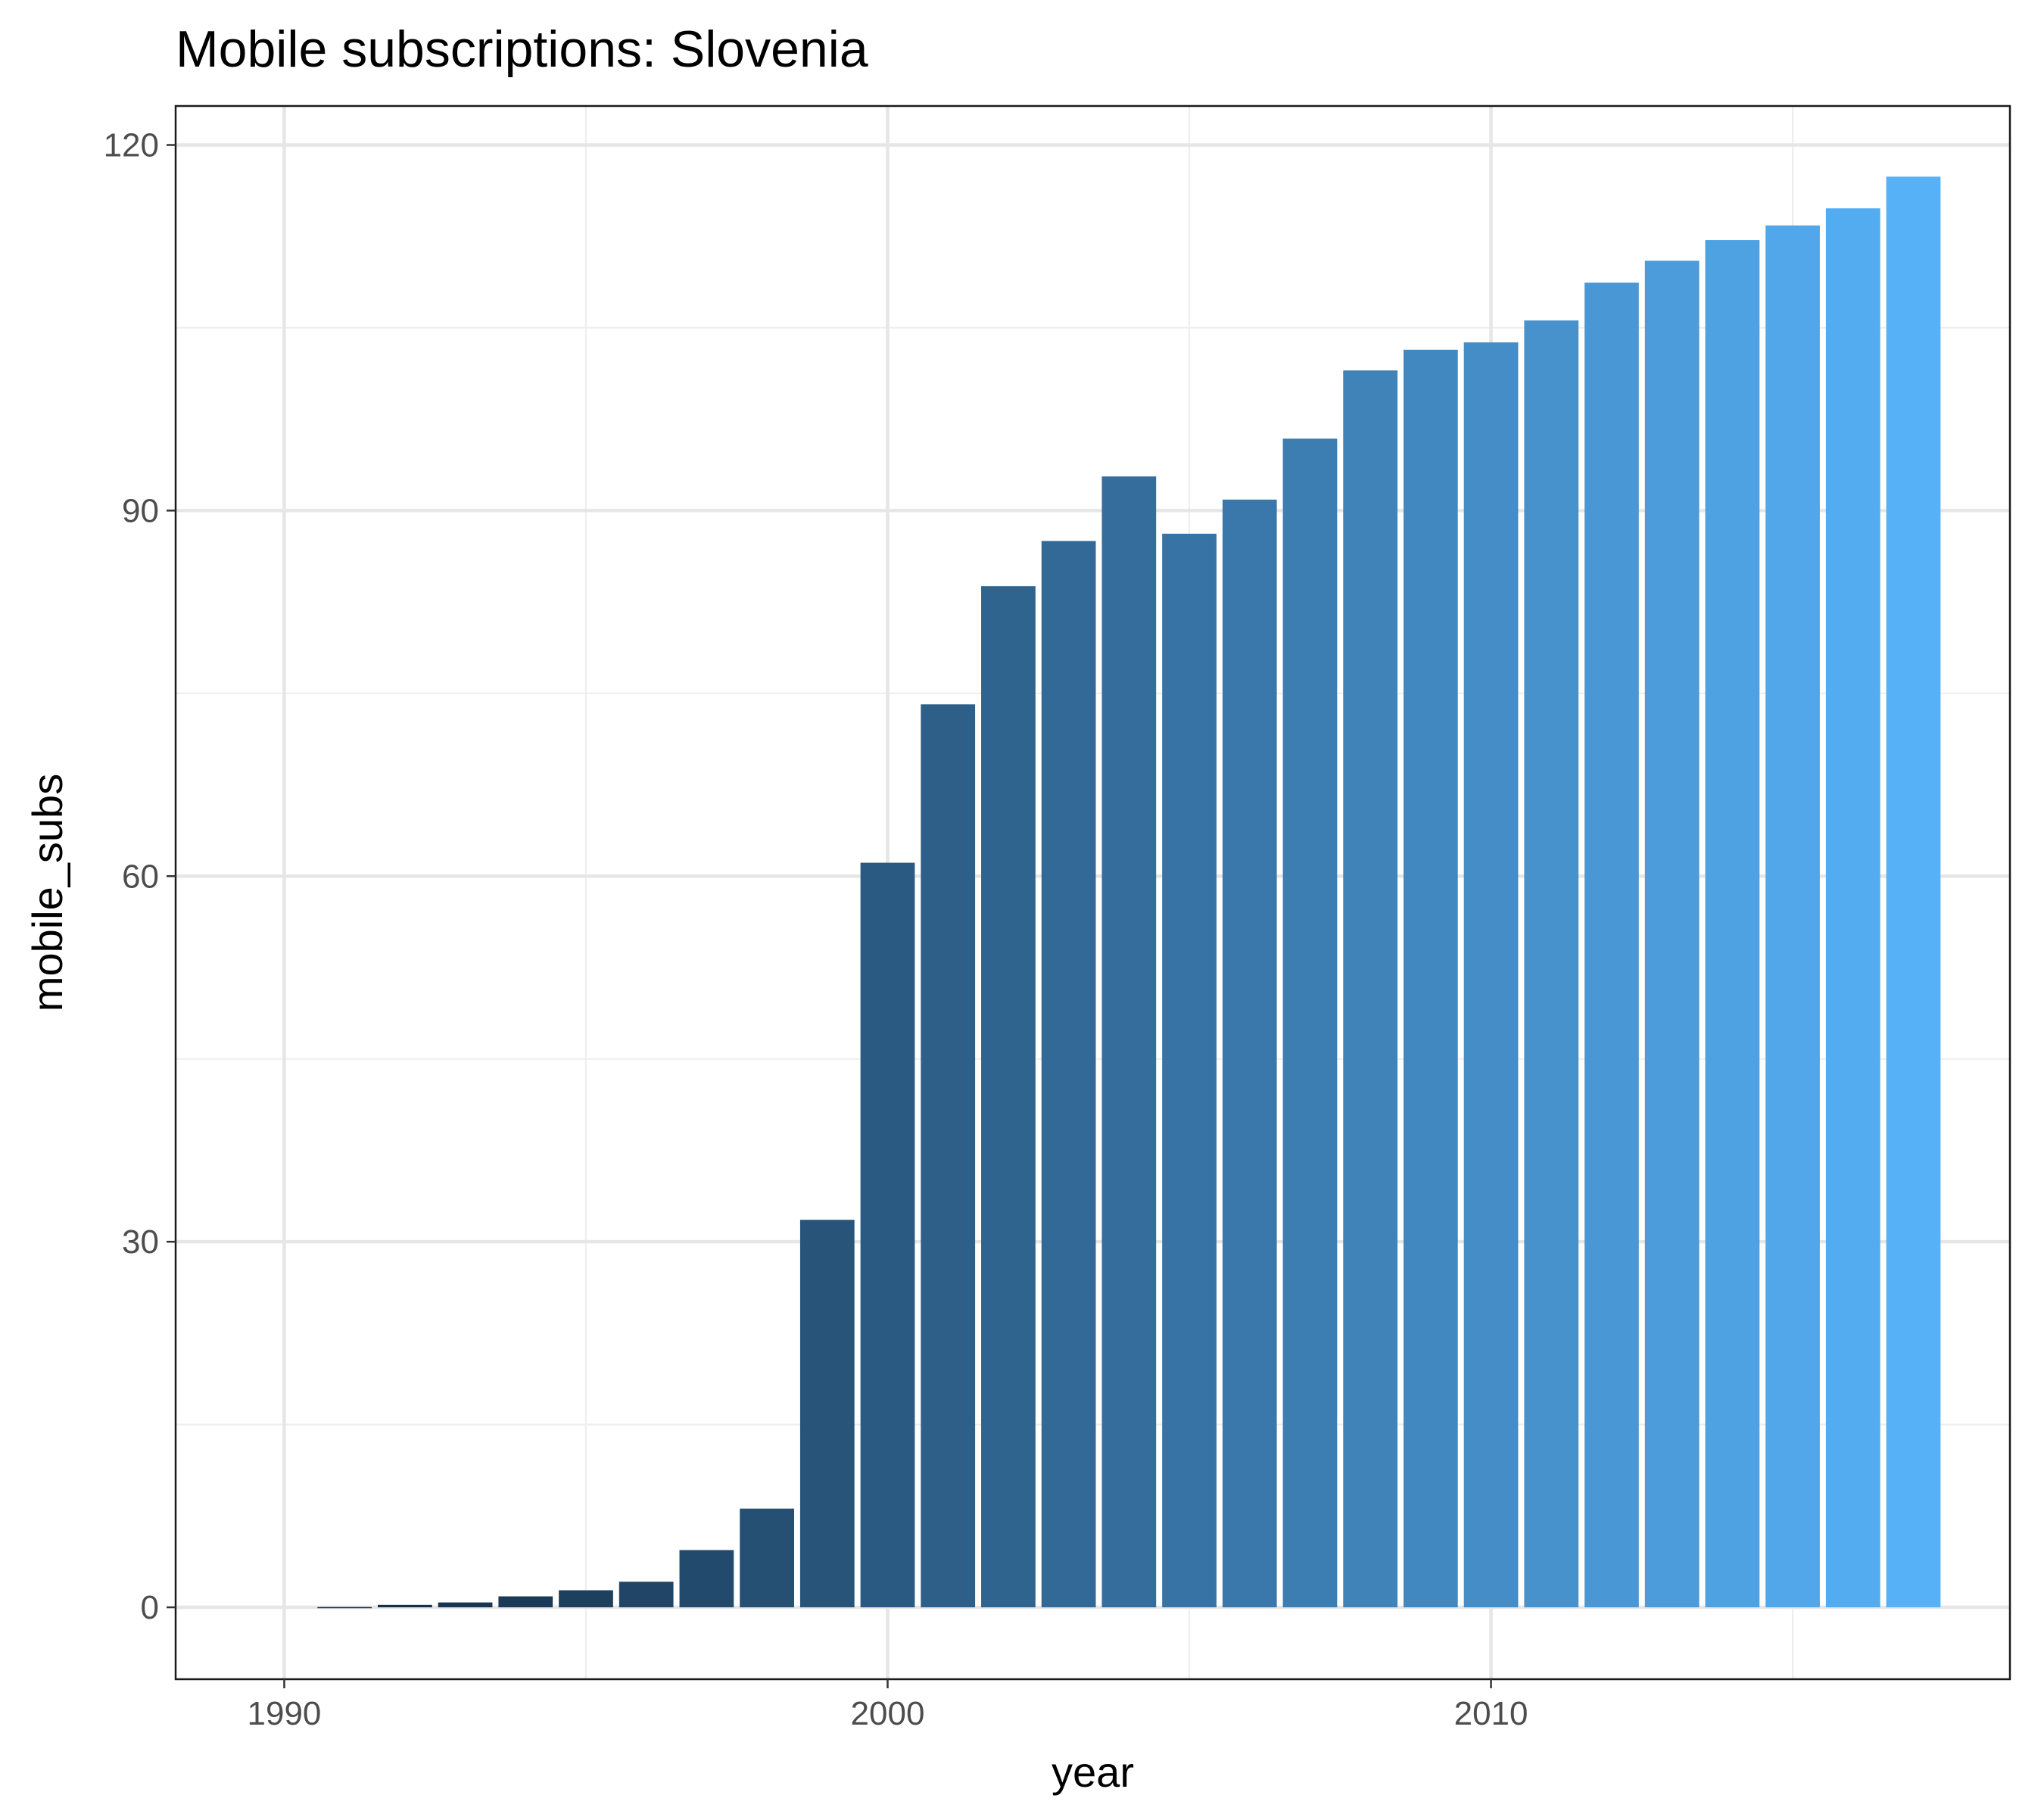 The height and width of the screenshot is (1817, 2044). What do you see at coordinates (1672, 934) in the screenshot?
I see `bar-2013` at bounding box center [1672, 934].